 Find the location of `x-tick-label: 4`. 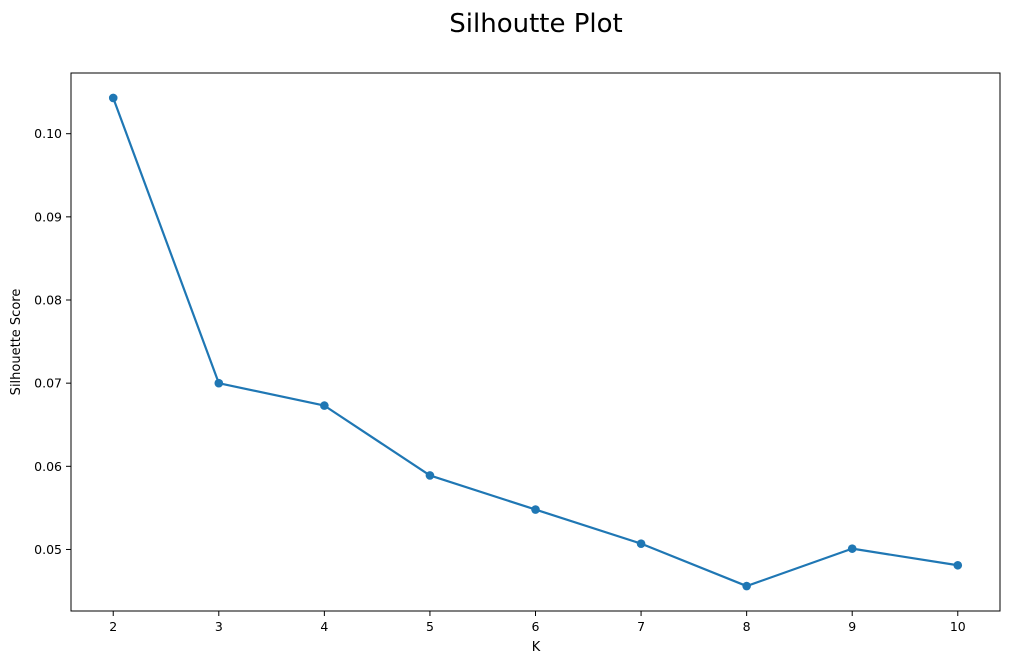

x-tick-label: 4 is located at coordinates (324, 626).